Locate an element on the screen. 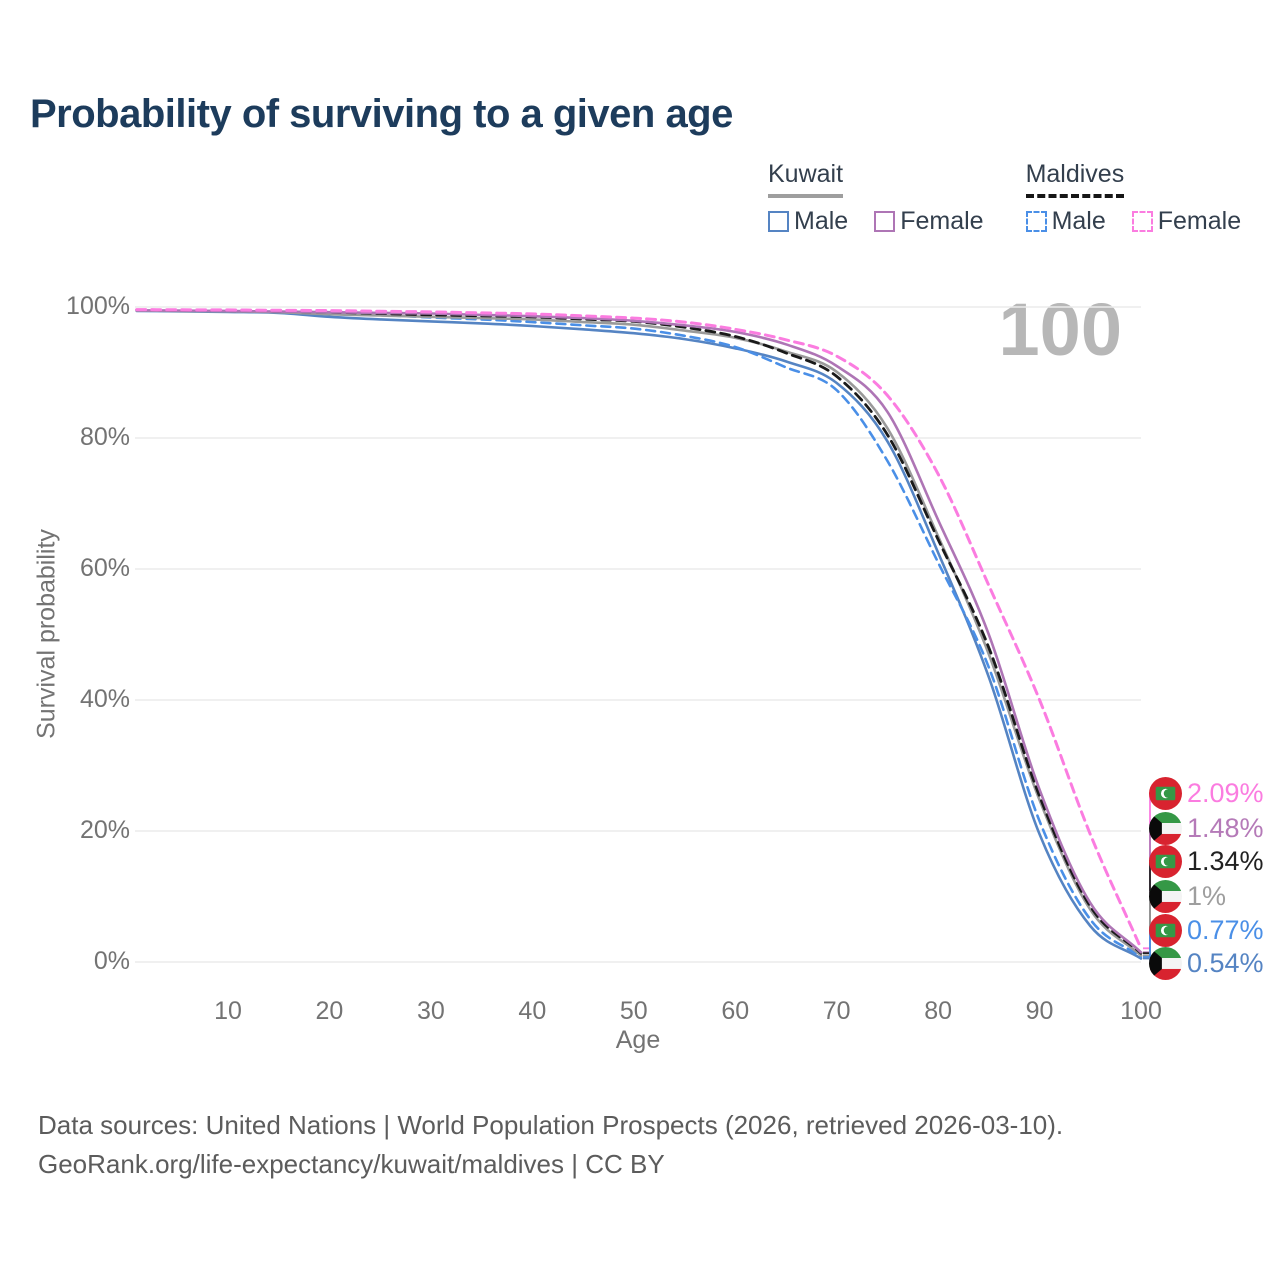  end-label-value: 1.34% is located at coordinates (1225, 860).